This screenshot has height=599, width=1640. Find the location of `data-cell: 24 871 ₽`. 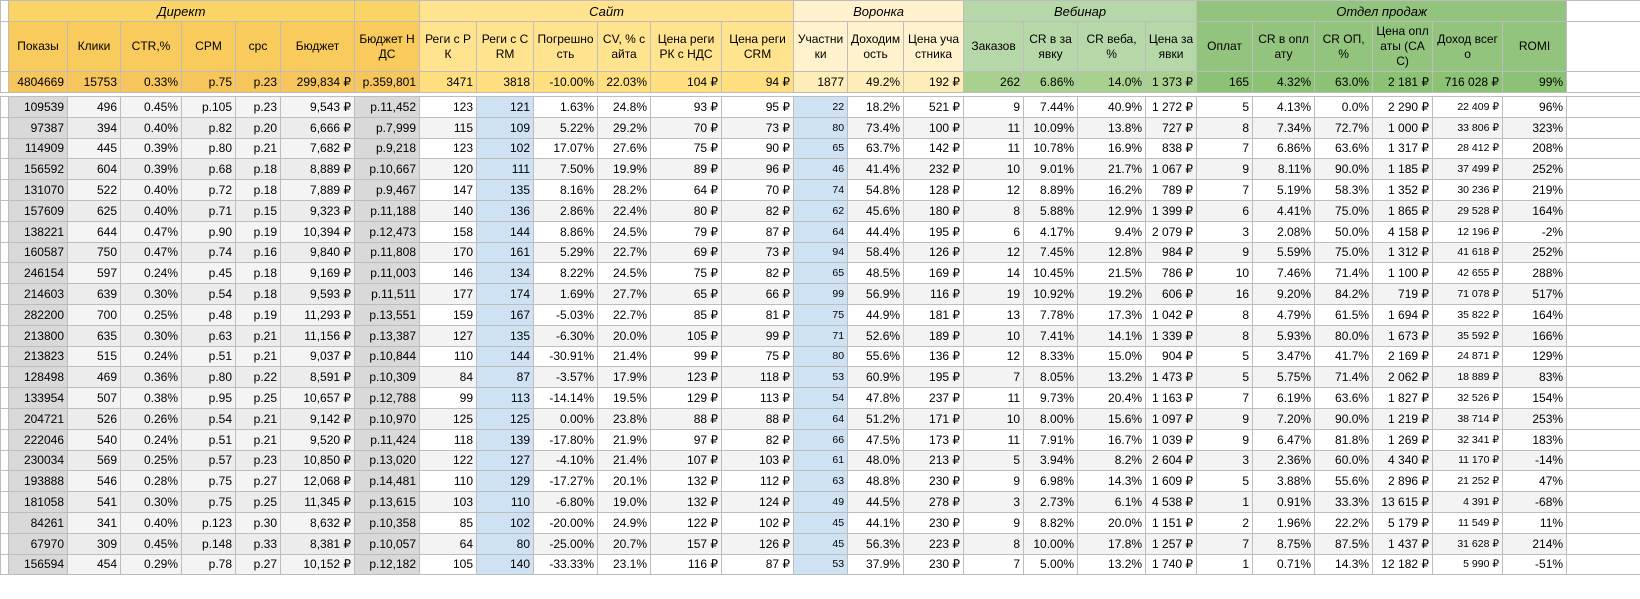

data-cell: 24 871 ₽ is located at coordinates (1468, 356).